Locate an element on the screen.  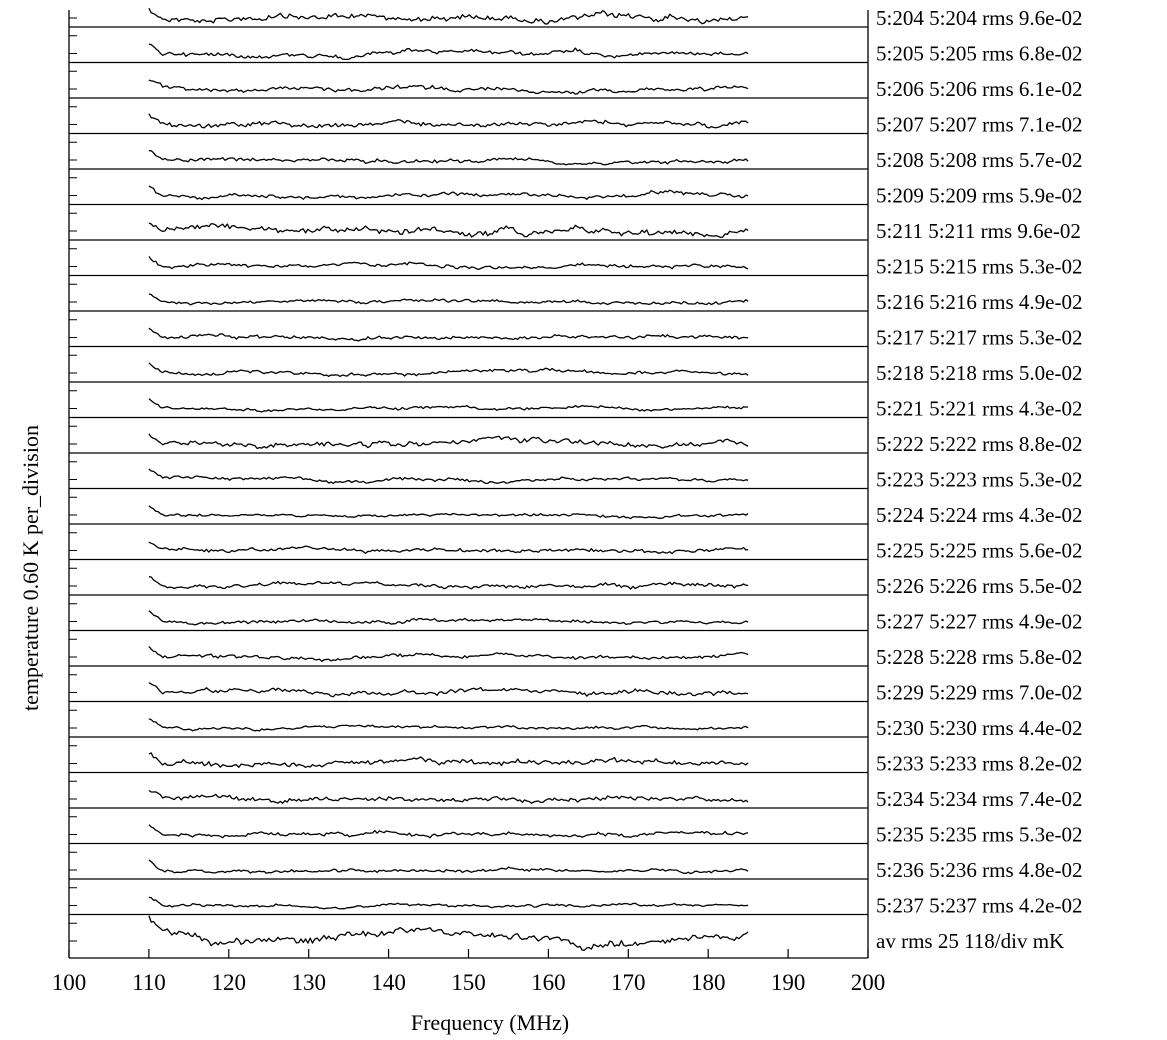
y-axis-ticks is located at coordinates (73, 479).